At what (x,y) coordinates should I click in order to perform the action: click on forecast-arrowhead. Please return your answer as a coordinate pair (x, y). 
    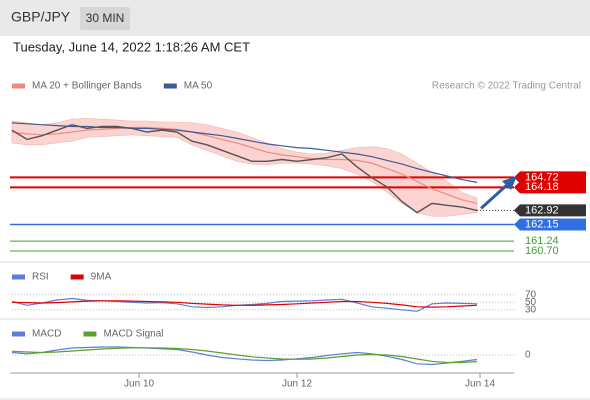
    Looking at the image, I should click on (509, 183).